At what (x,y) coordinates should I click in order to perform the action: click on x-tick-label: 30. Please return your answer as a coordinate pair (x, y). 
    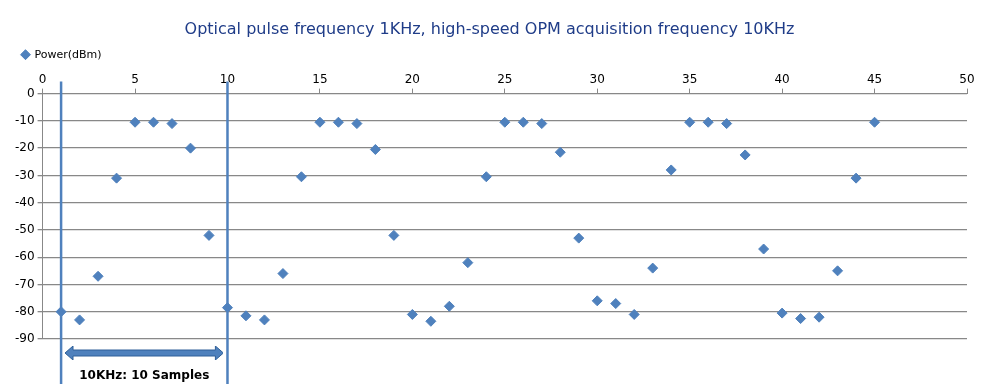
    Looking at the image, I should click on (597, 78).